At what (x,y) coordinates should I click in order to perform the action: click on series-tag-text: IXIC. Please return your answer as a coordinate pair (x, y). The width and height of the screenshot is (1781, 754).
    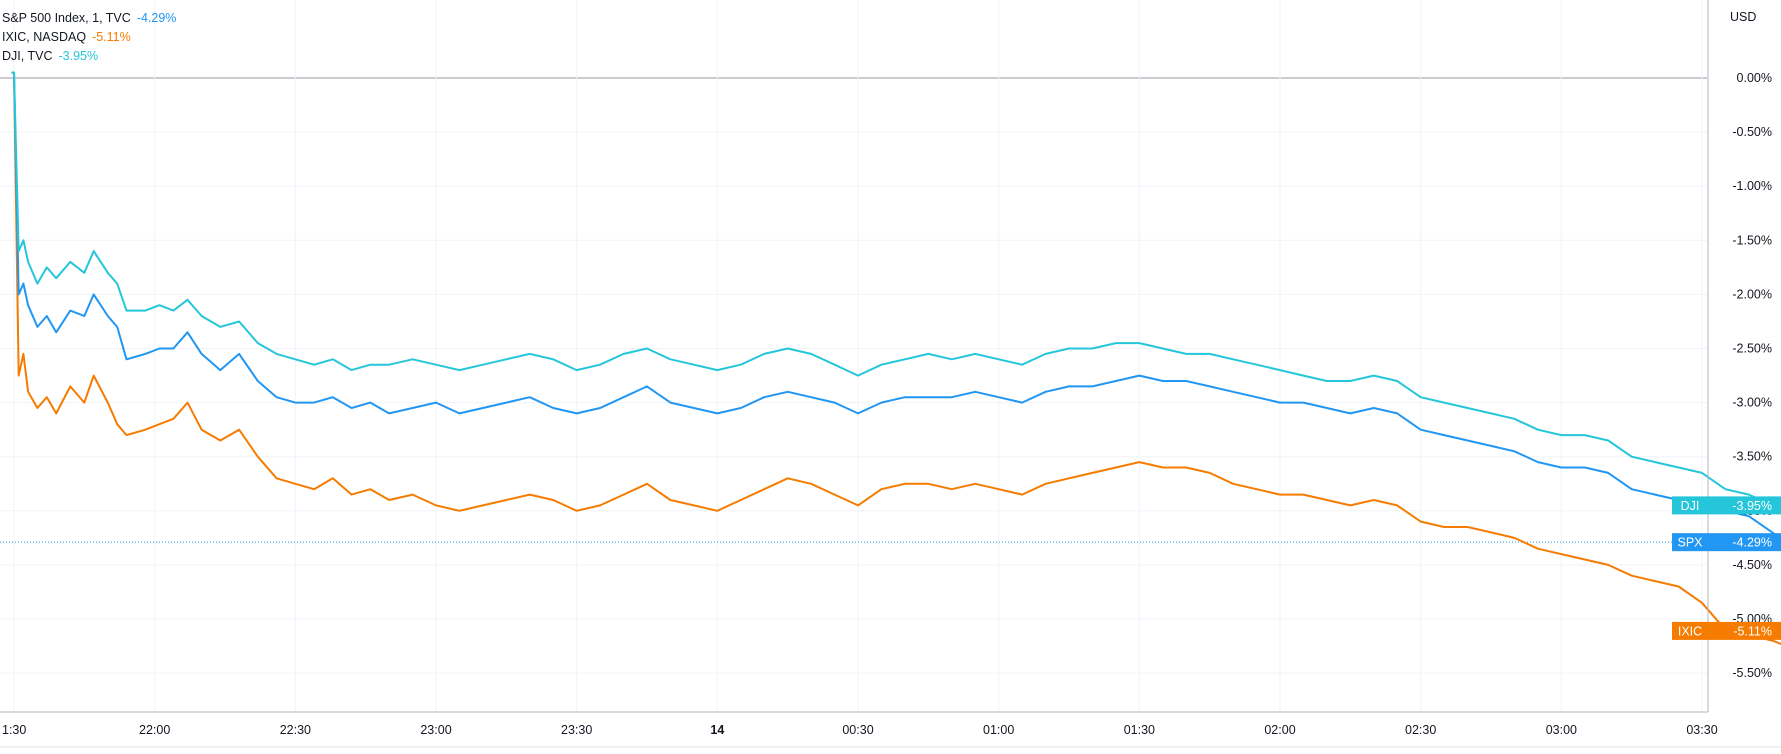
    Looking at the image, I should click on (1690, 631).